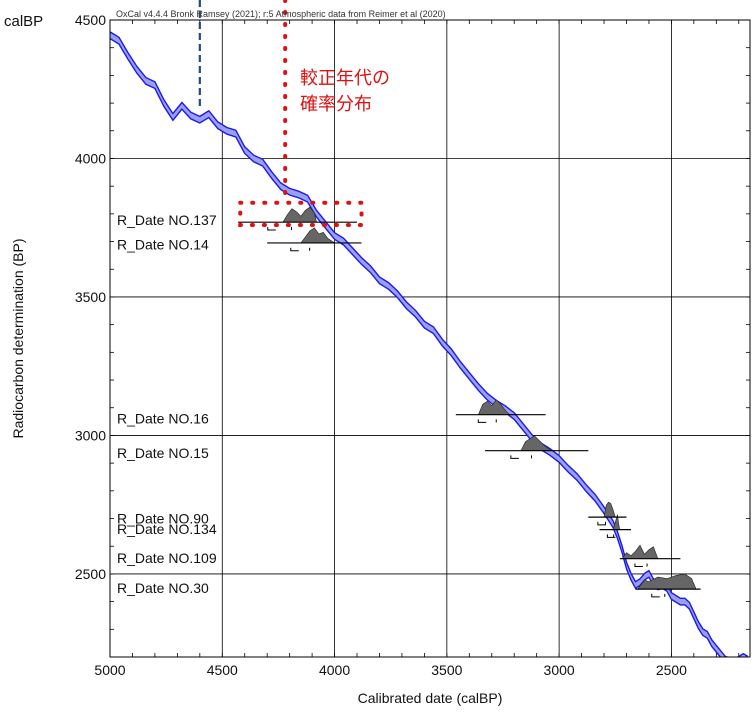 The height and width of the screenshot is (716, 755). Describe the element at coordinates (430, 698) in the screenshot. I see `x-axis-title: Calibrated date (calBP)` at that location.